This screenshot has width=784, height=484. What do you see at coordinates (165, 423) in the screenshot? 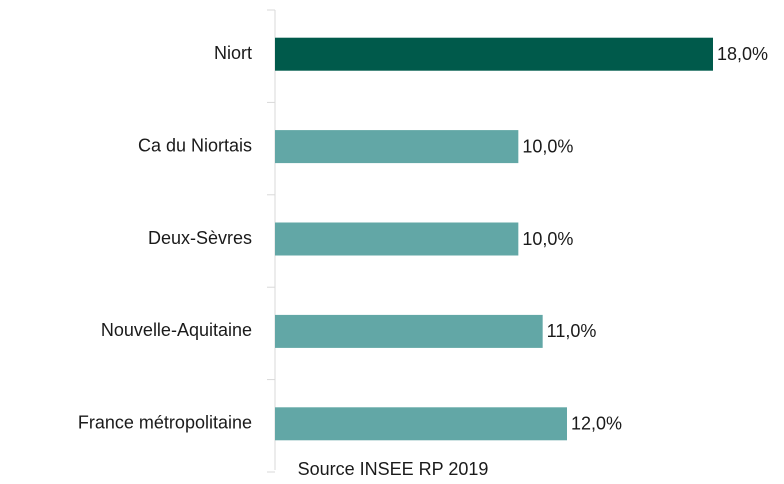
I see `y-tick-label: France métropolitaine` at bounding box center [165, 423].